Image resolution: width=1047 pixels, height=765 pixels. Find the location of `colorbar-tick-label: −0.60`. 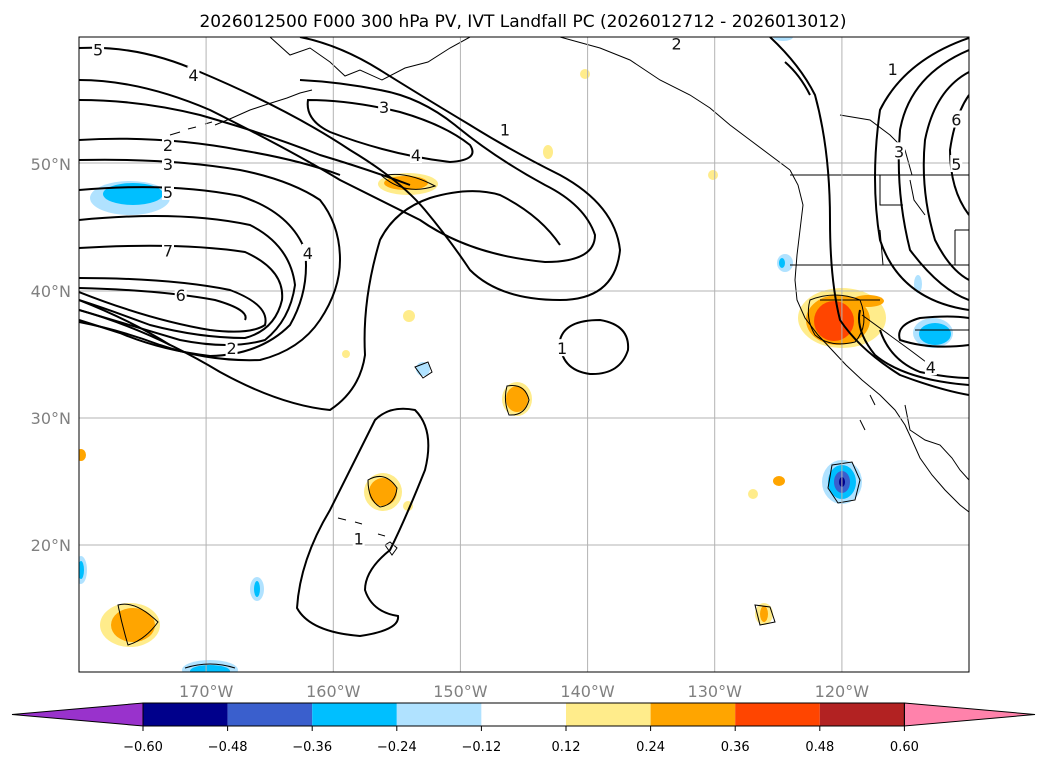

colorbar-tick-label: −0.60 is located at coordinates (143, 747).